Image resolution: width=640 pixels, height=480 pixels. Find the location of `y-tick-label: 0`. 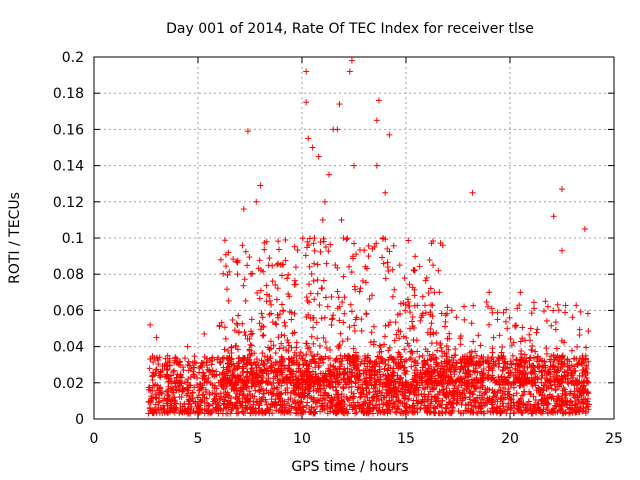

y-tick-label: 0 is located at coordinates (79, 420).